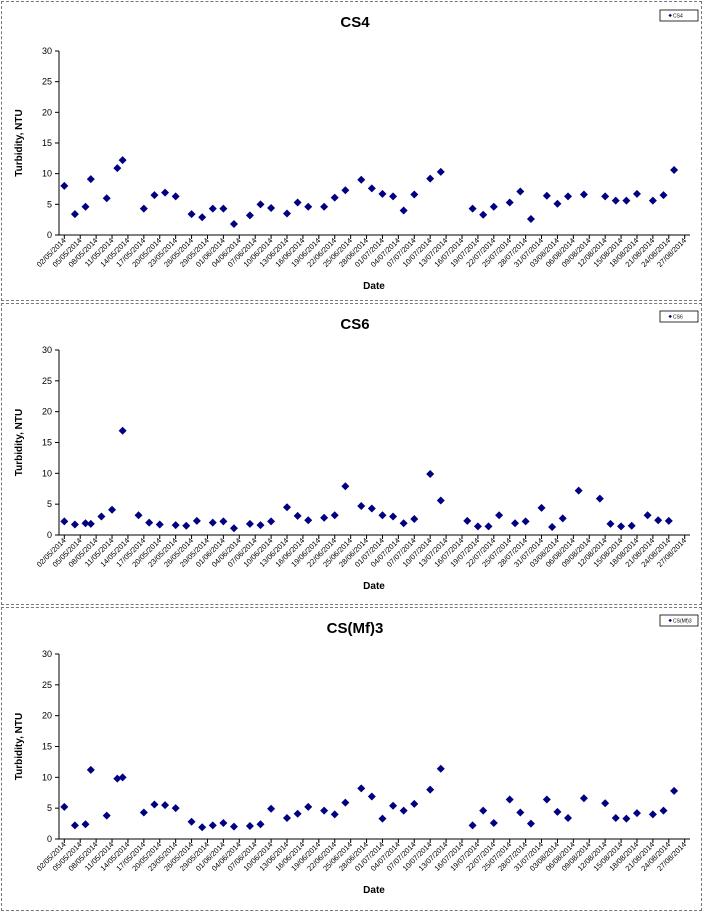 This screenshot has width=704, height=913. Describe the element at coordinates (47, 473) in the screenshot. I see `y-tick-label: 10` at that location.